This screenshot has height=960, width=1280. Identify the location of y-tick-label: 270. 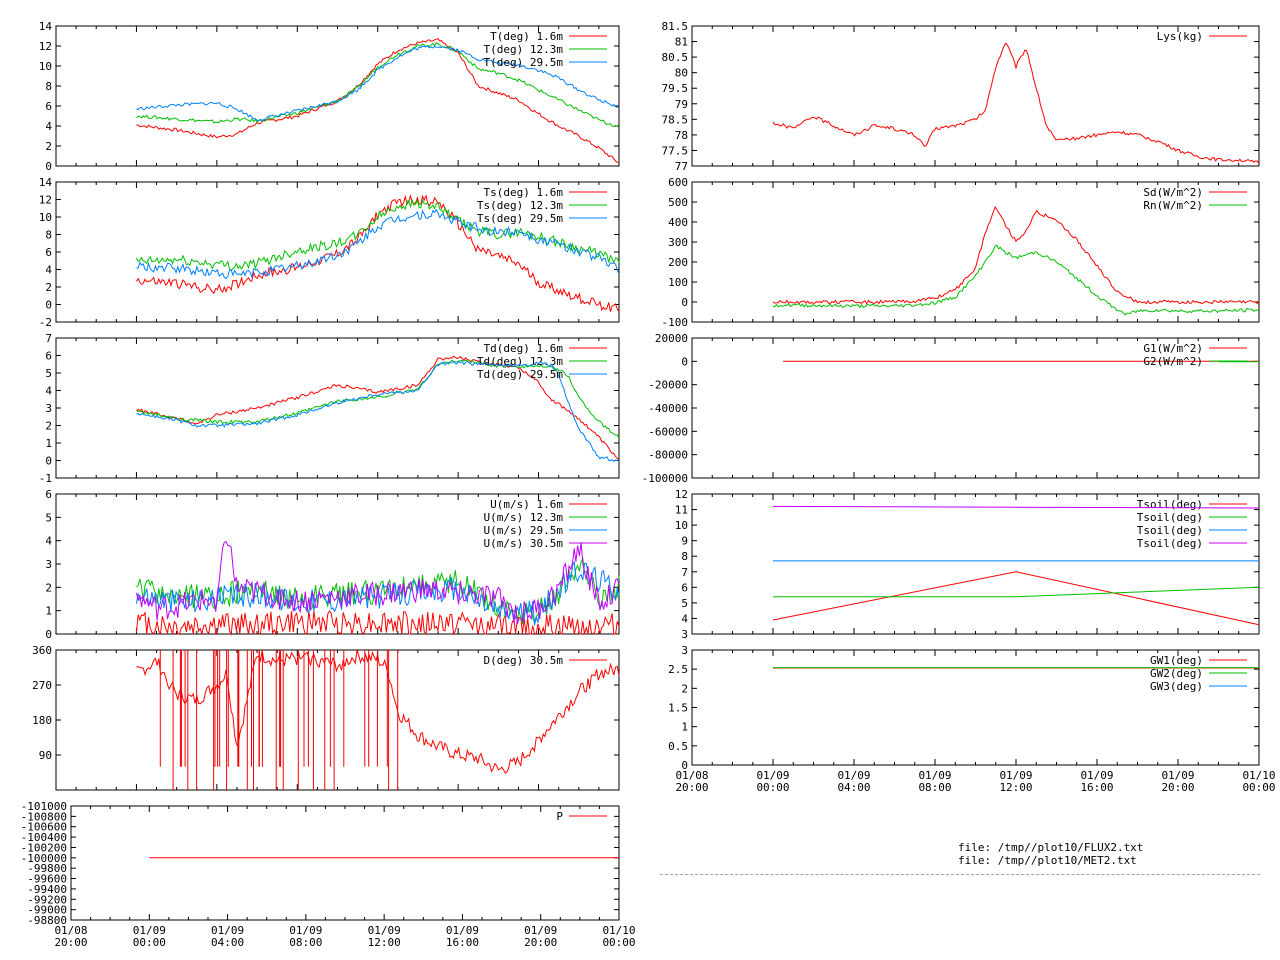
(42, 685).